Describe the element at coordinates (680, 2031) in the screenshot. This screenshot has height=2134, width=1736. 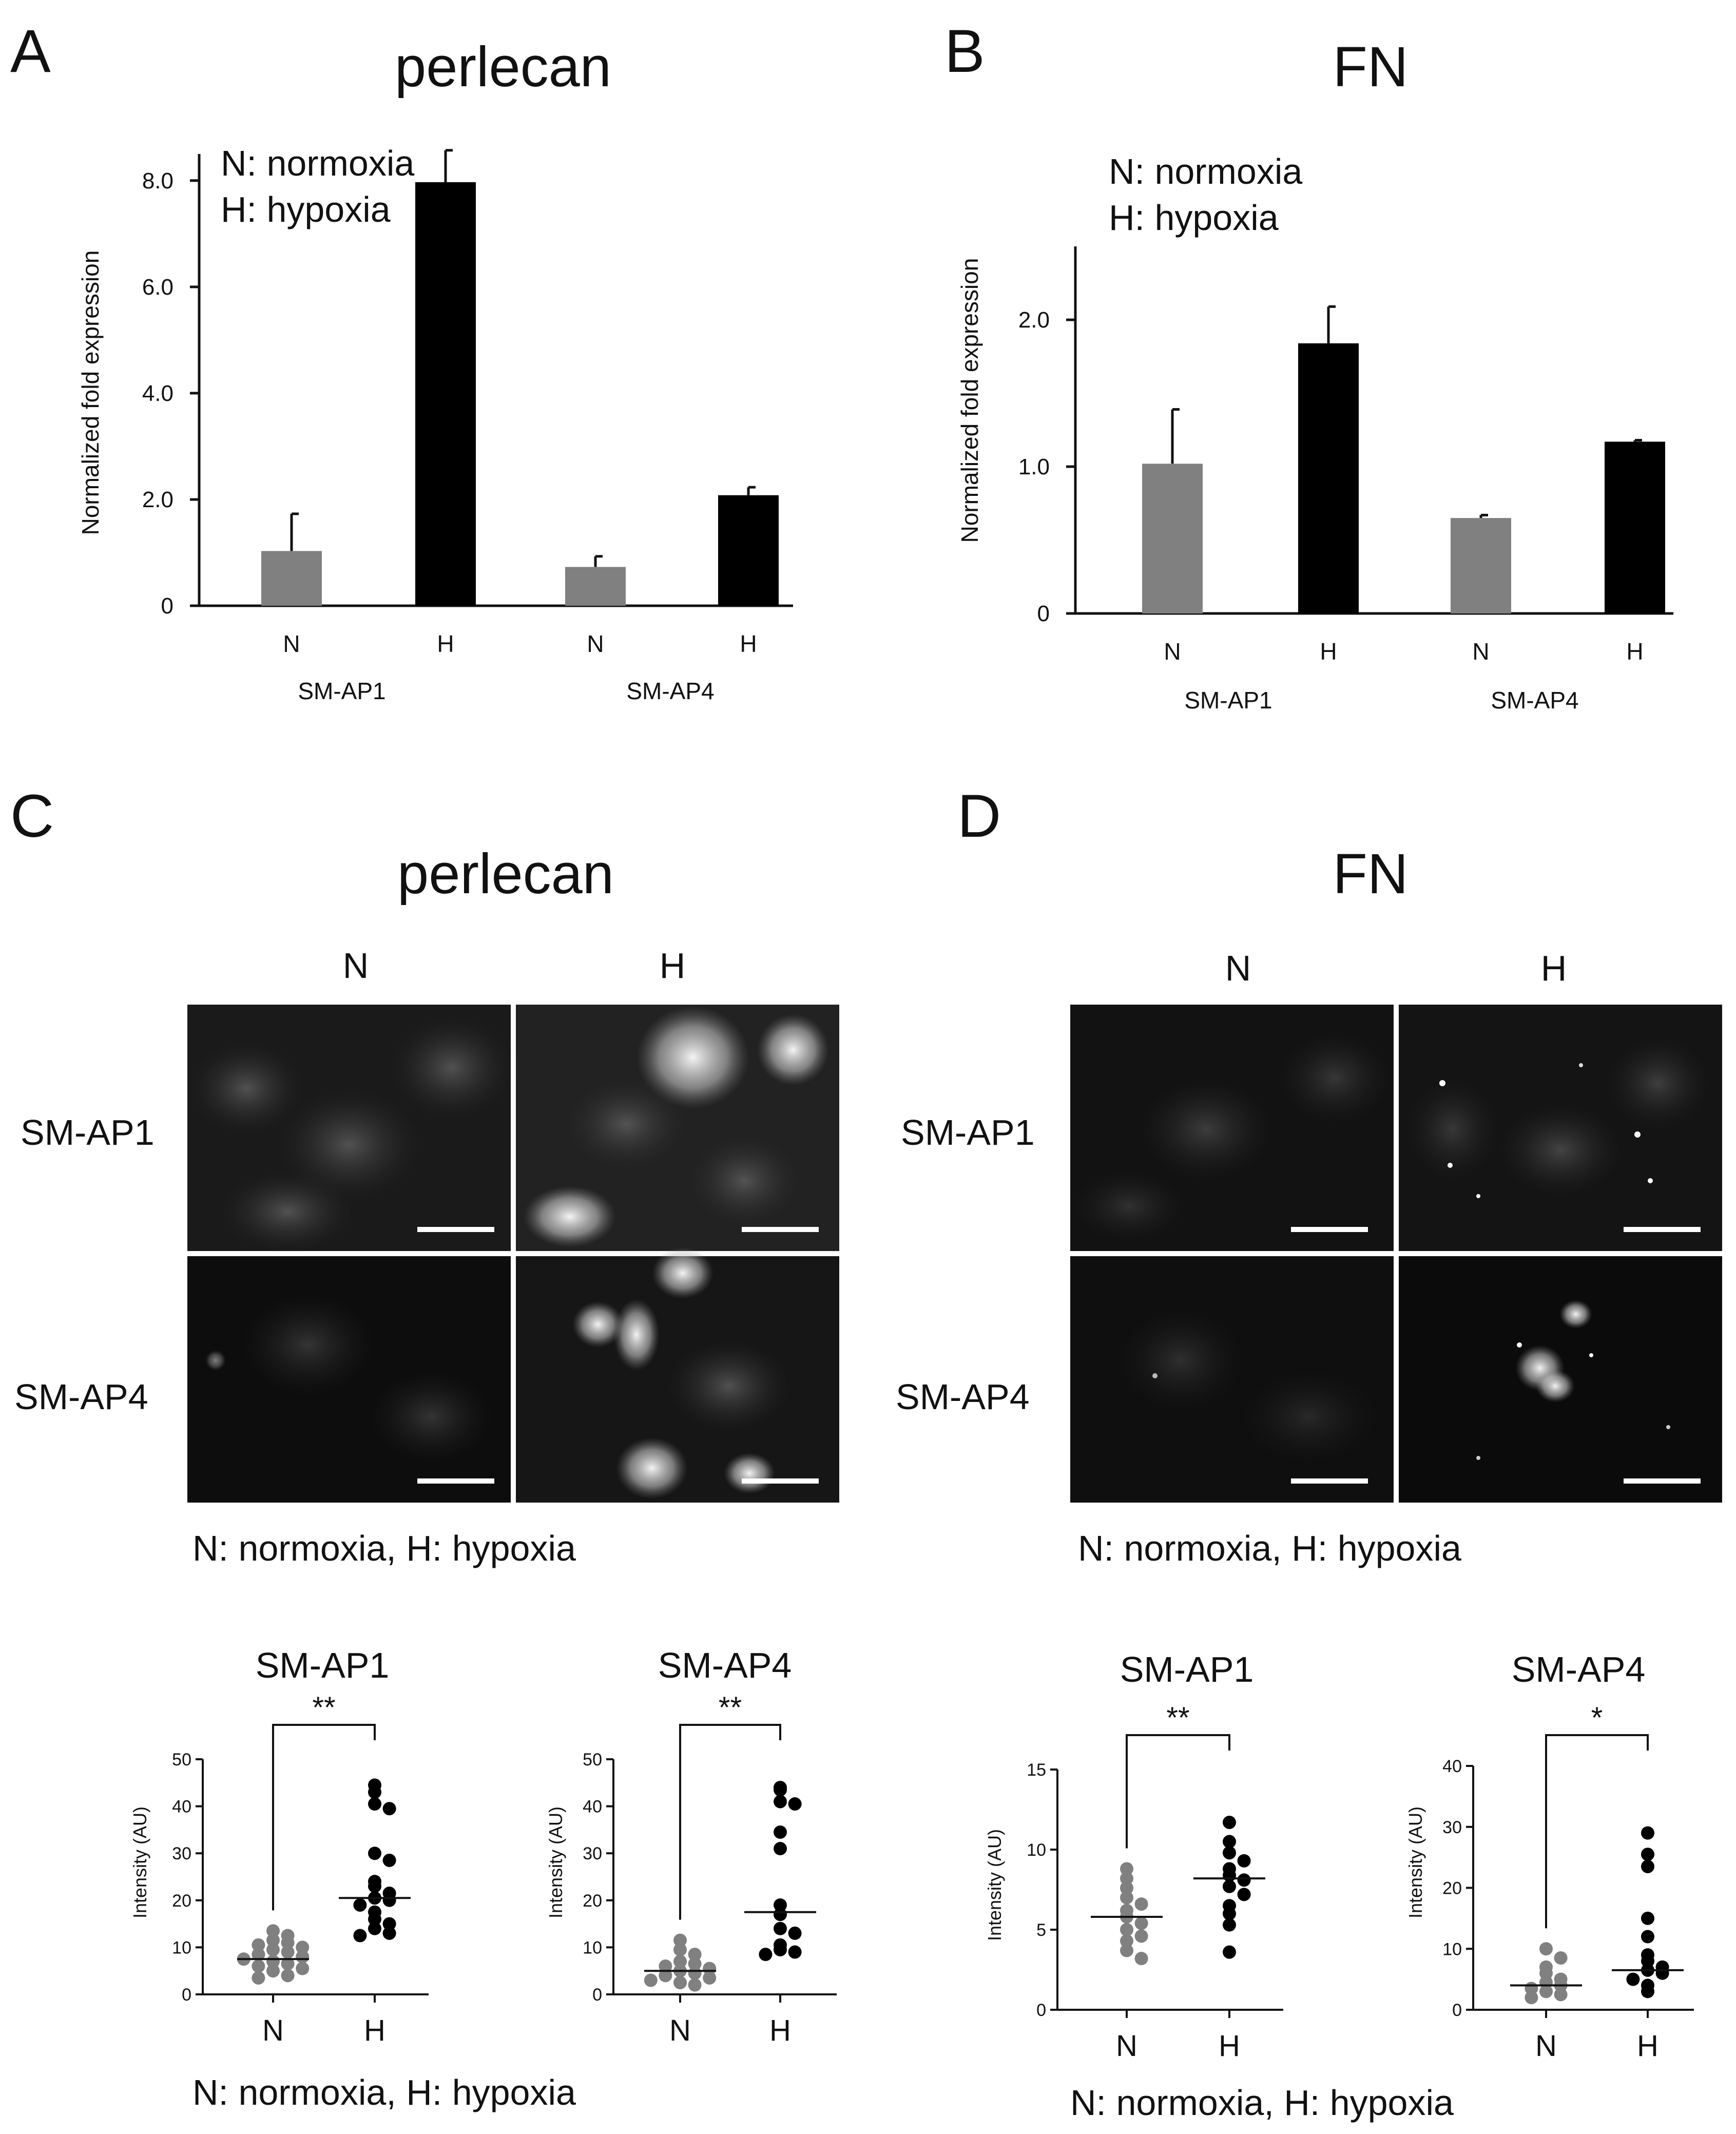
I see `chart-c2-xtick-label: N` at that location.